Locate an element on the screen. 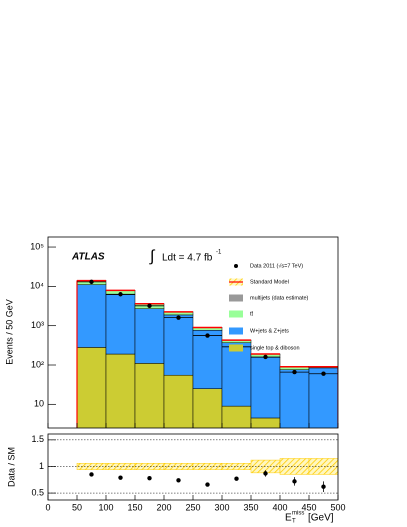  luminosity-label: Ldt = 4.7 fb is located at coordinates (187, 258).